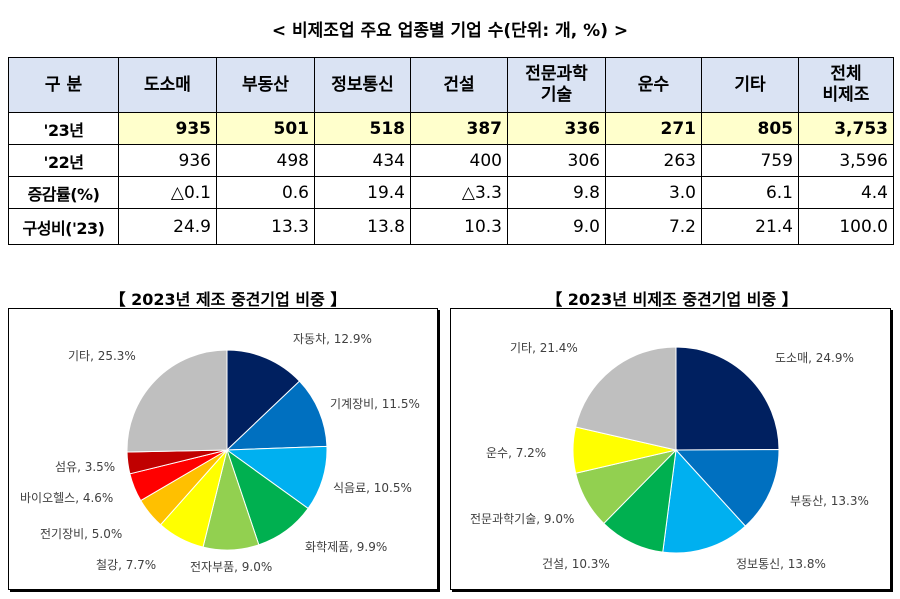 The height and width of the screenshot is (599, 900). Describe the element at coordinates (66, 498) in the screenshot. I see `pie-data-label: 바이오헬스, 4.6%` at that location.